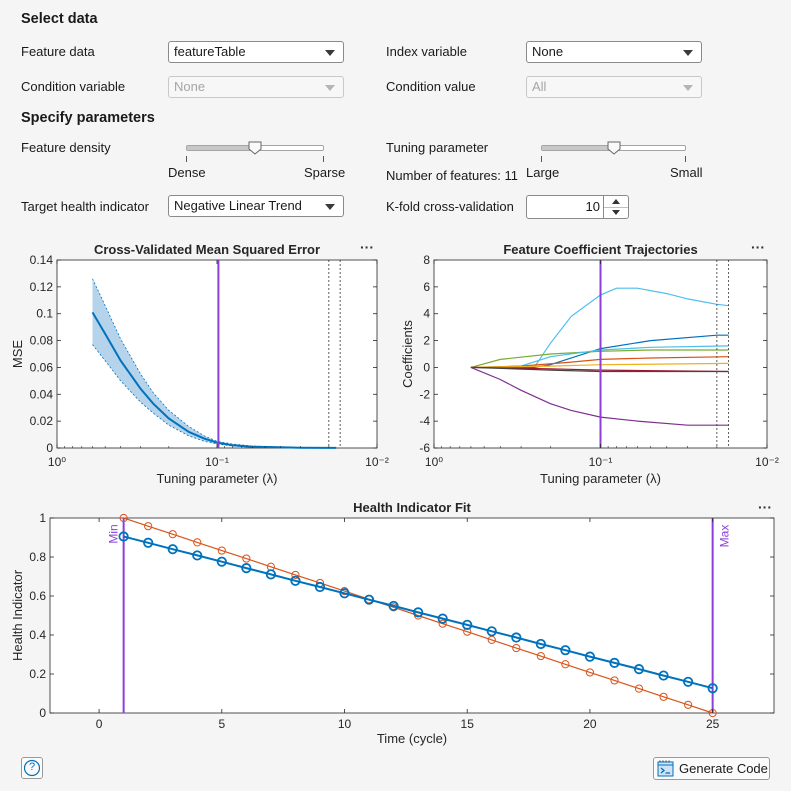 The height and width of the screenshot is (791, 791). Describe the element at coordinates (210, 51) in the screenshot. I see `feature-data-value: featureTable` at that location.